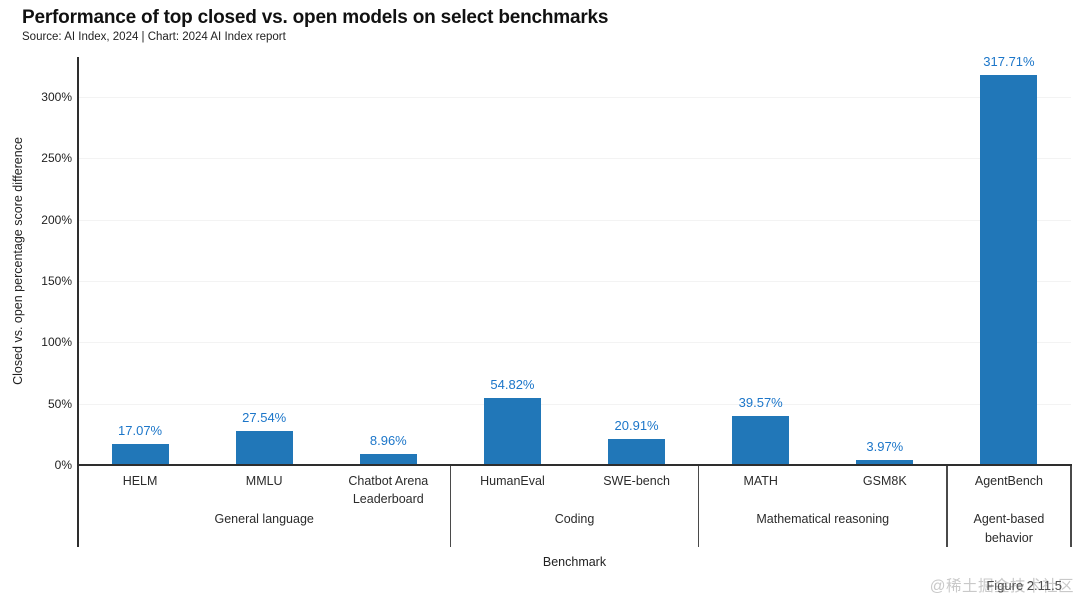 The height and width of the screenshot is (604, 1080). Describe the element at coordinates (56, 219) in the screenshot. I see `y-tick-label: 200%` at that location.